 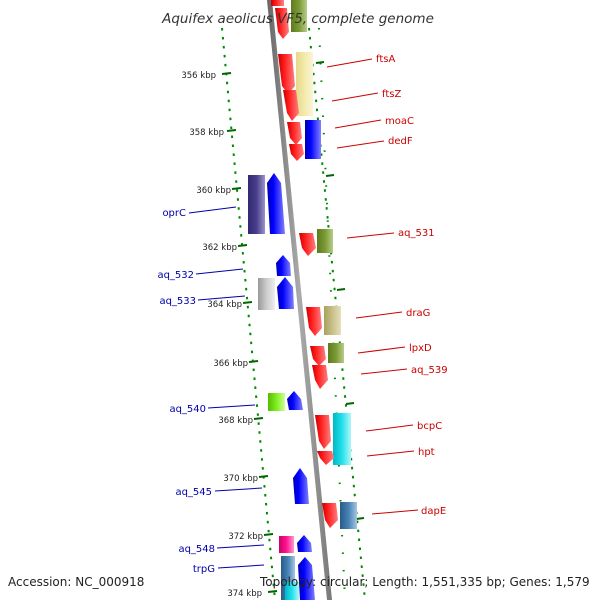 I want to click on gene-lpxD-olive, so click(x=336, y=353).